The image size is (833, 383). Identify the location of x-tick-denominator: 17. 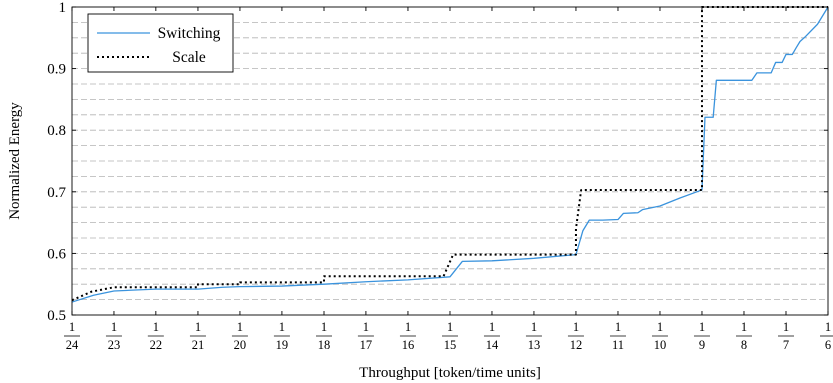
(366, 345).